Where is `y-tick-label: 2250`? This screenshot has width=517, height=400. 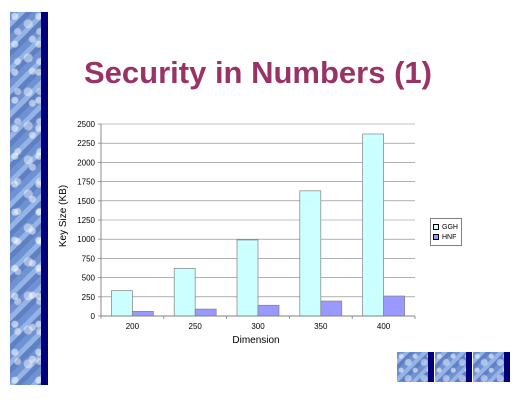 y-tick-label: 2250 is located at coordinates (86, 143).